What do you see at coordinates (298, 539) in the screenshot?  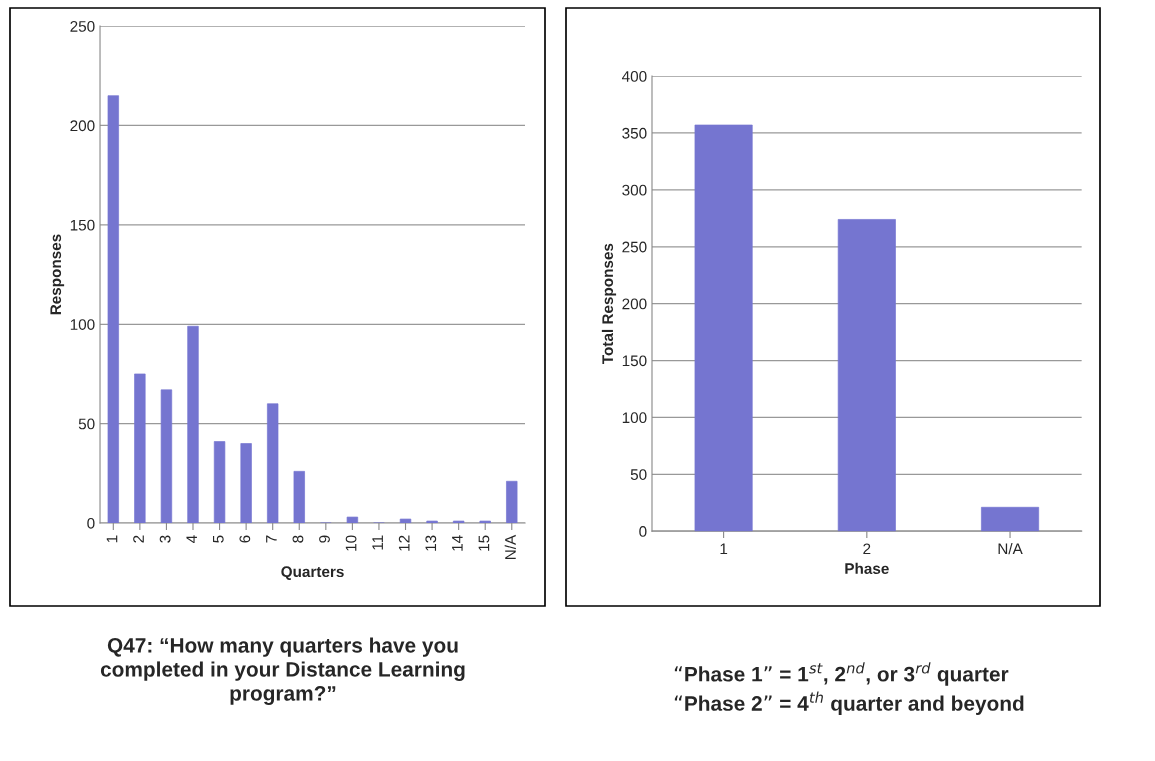 I see `x-tick-label: 8` at bounding box center [298, 539].